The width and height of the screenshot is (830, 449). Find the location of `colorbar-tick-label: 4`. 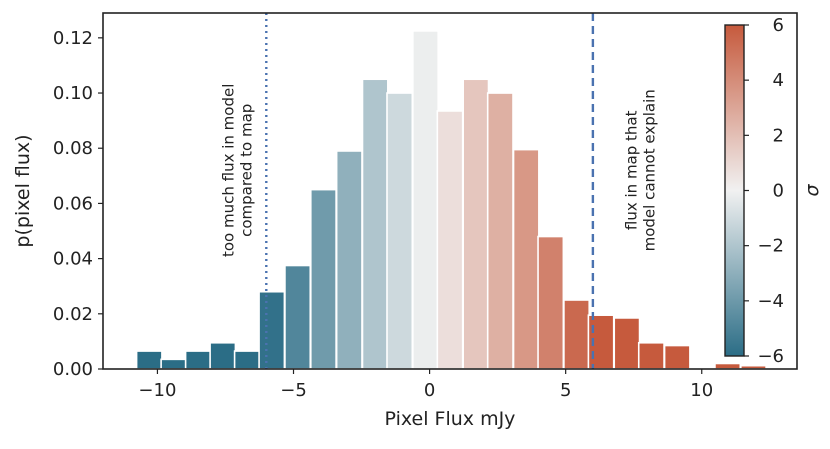

colorbar-tick-label: 4 is located at coordinates (778, 80).